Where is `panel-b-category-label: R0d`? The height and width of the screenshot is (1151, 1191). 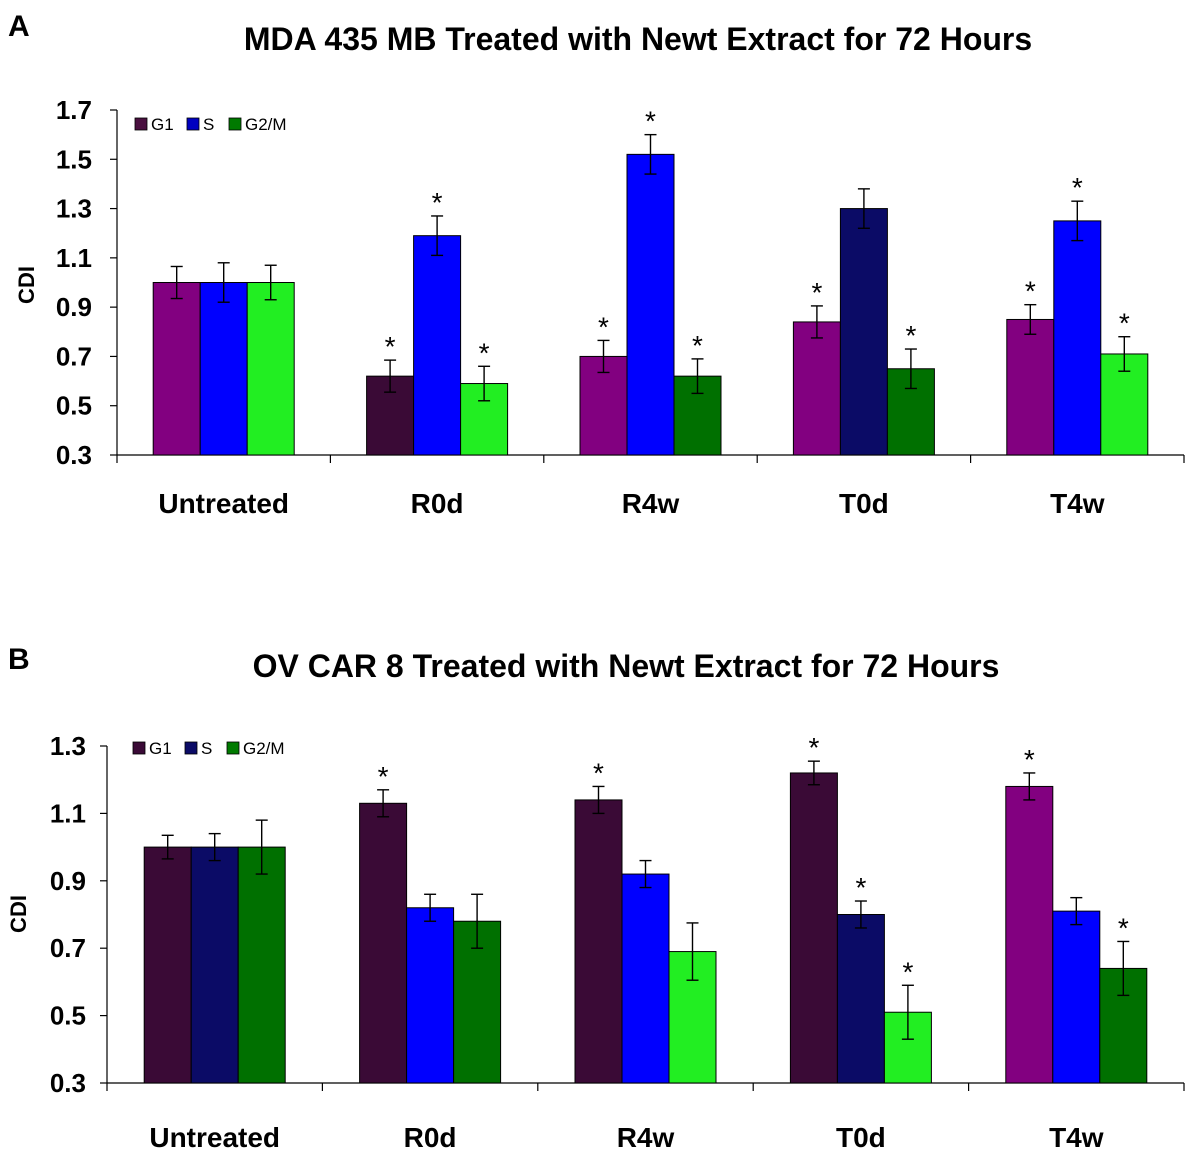 panel-b-category-label: R0d is located at coordinates (430, 1136).